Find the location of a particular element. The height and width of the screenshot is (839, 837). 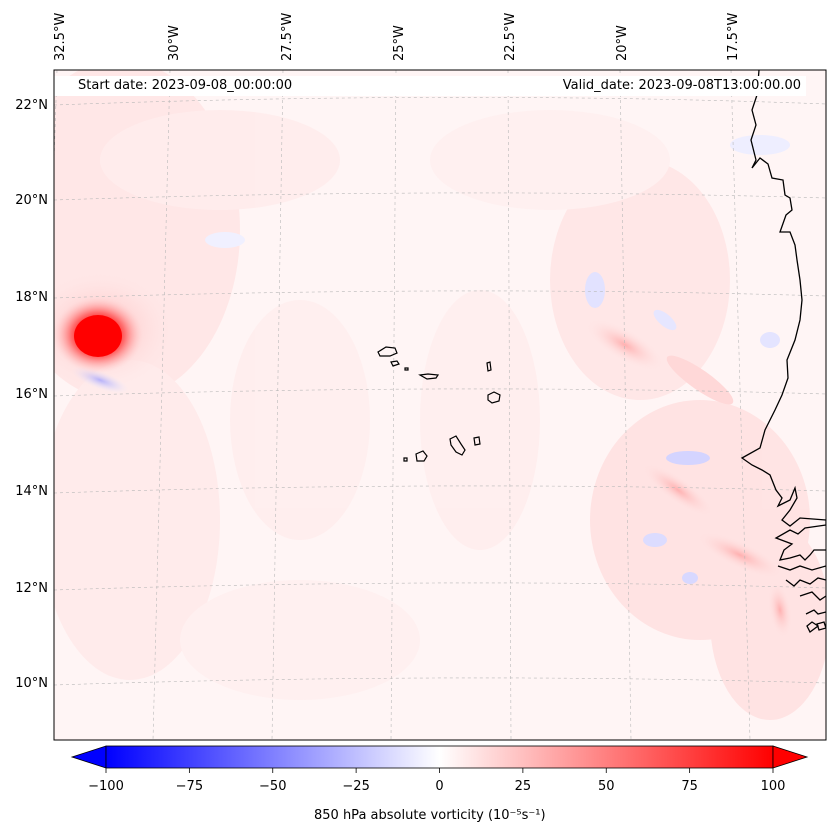

colorbar-extend-min is located at coordinates (88, 757).